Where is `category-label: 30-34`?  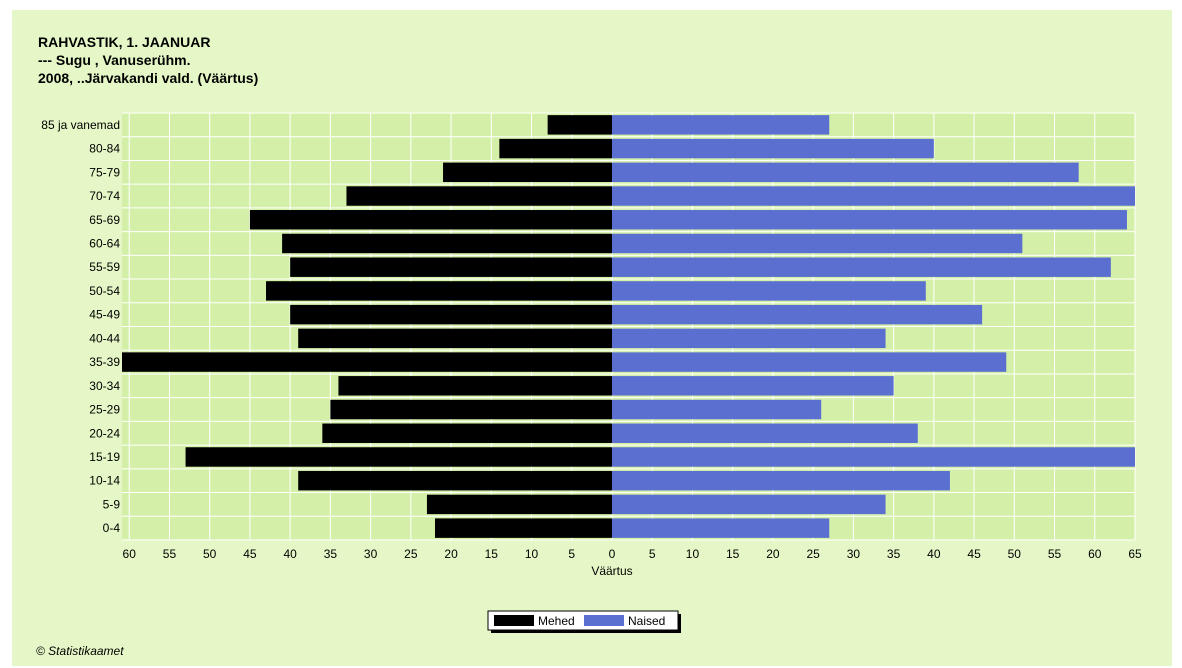
category-label: 30-34 is located at coordinates (104, 386).